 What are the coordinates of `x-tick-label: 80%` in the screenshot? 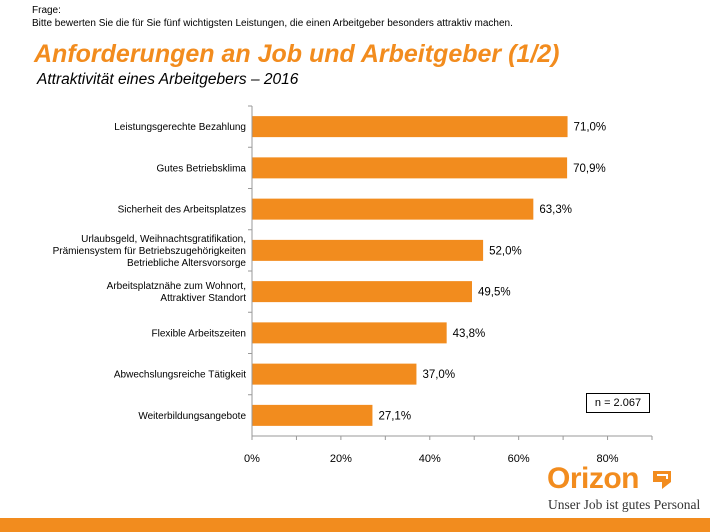 It's located at (608, 459).